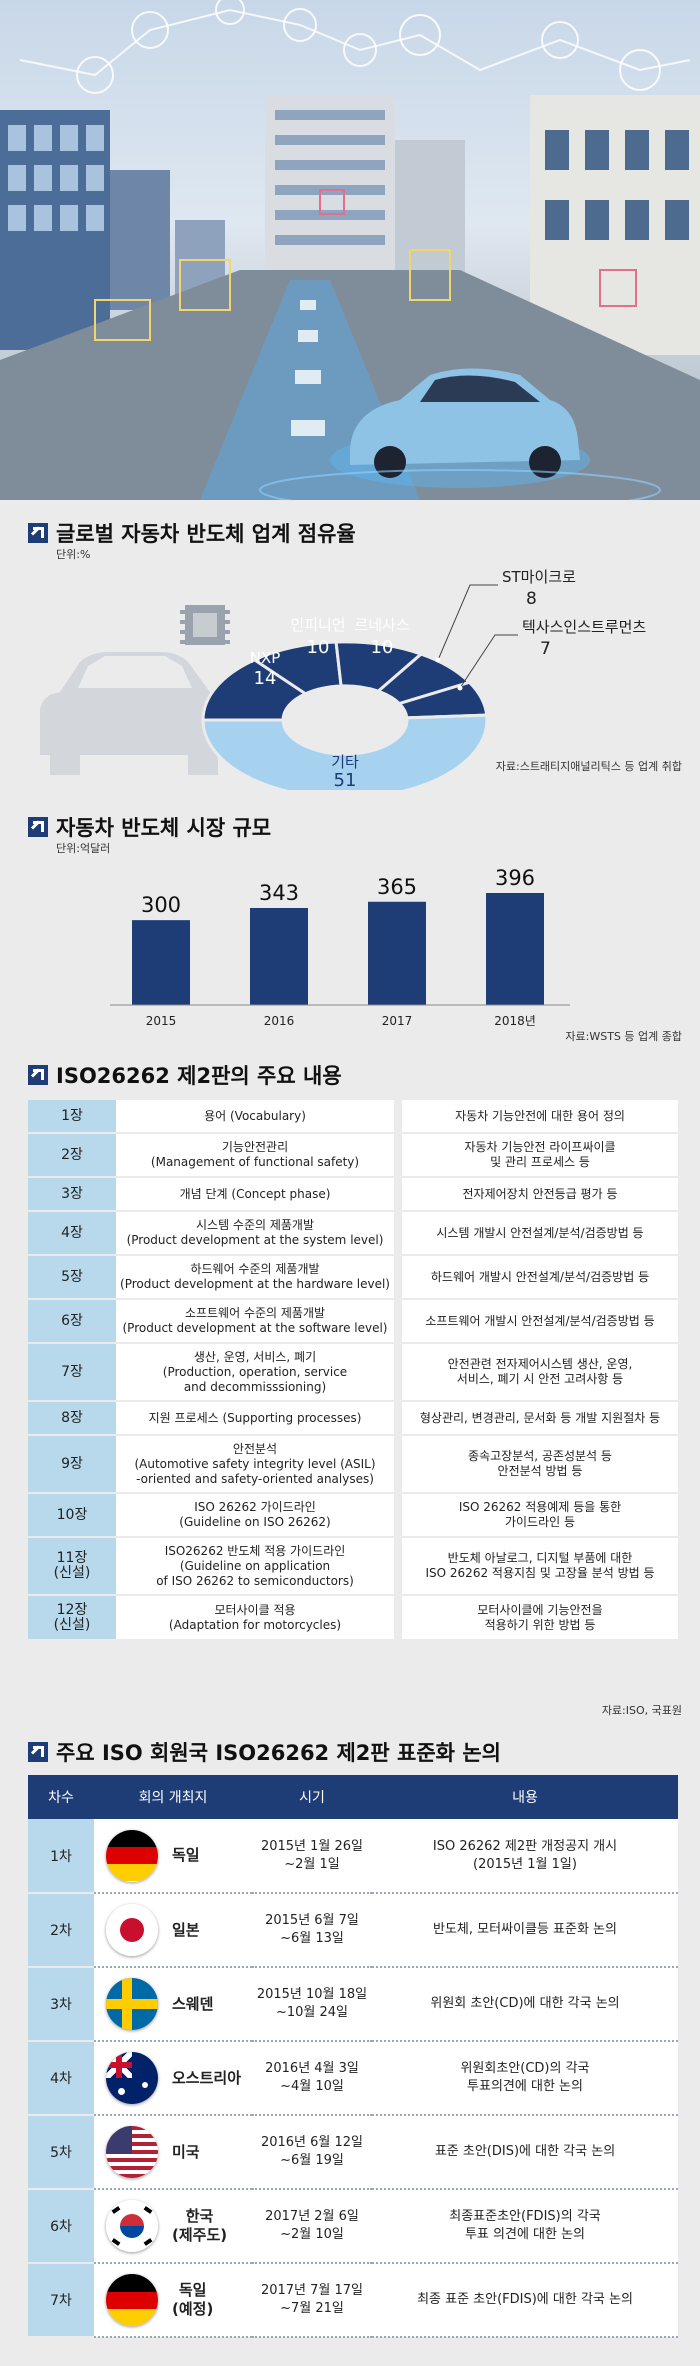 The image size is (700, 2366). I want to click on discussion-period: 2015년 10월 18일 ~10월 24일, so click(312, 2004).